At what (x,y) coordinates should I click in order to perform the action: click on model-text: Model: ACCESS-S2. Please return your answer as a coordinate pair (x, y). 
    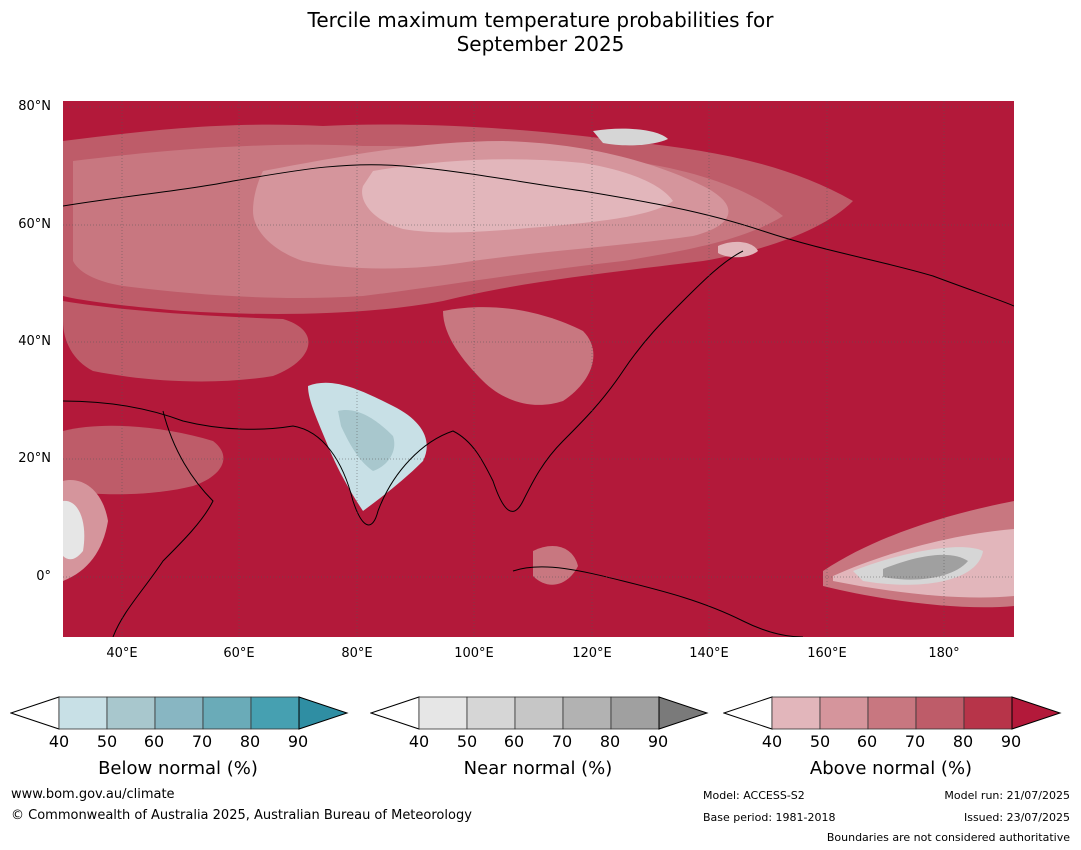
    Looking at the image, I should click on (754, 795).